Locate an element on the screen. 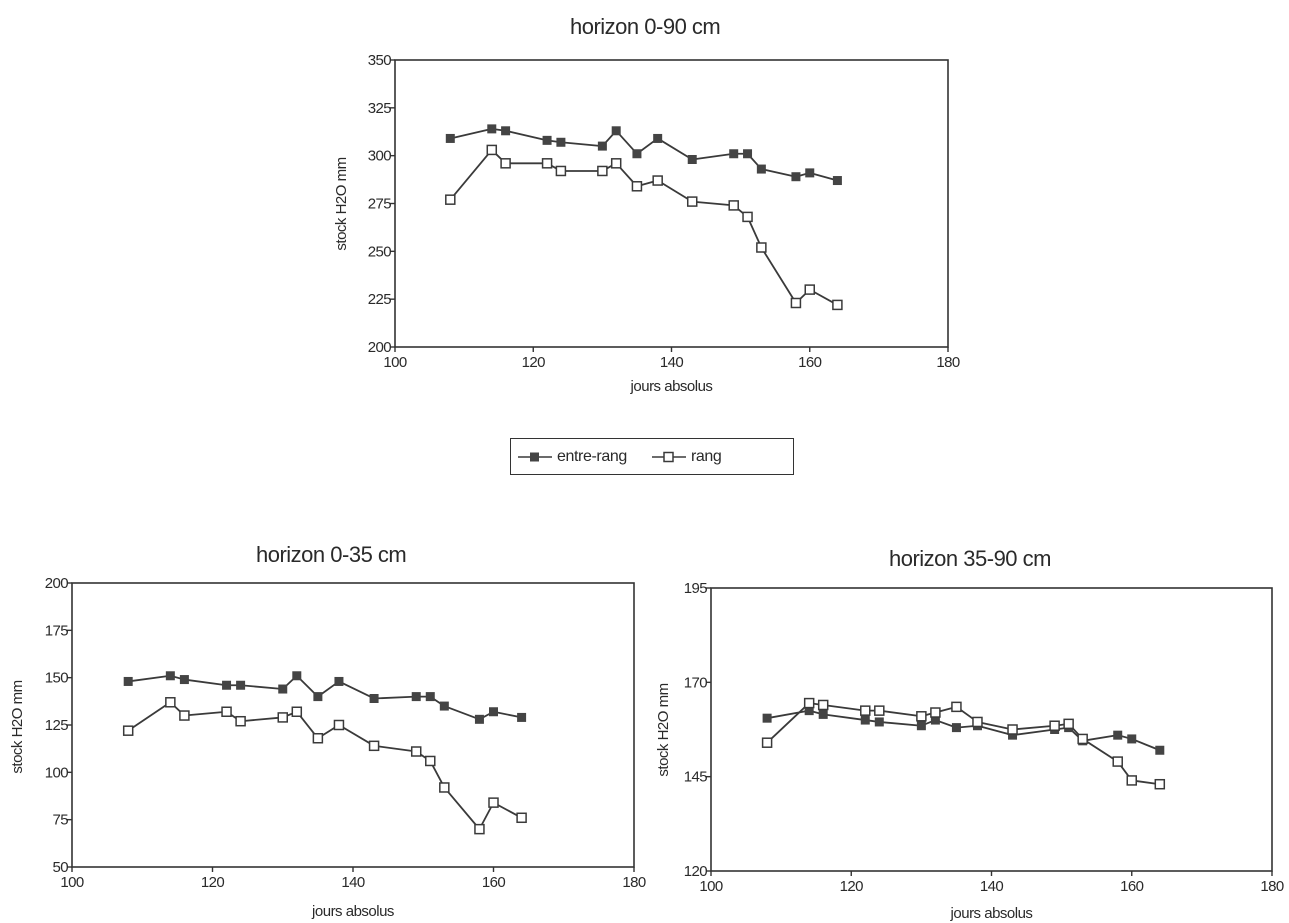 This screenshot has width=1289, height=923. y-tick-label: 100 is located at coordinates (56, 772).